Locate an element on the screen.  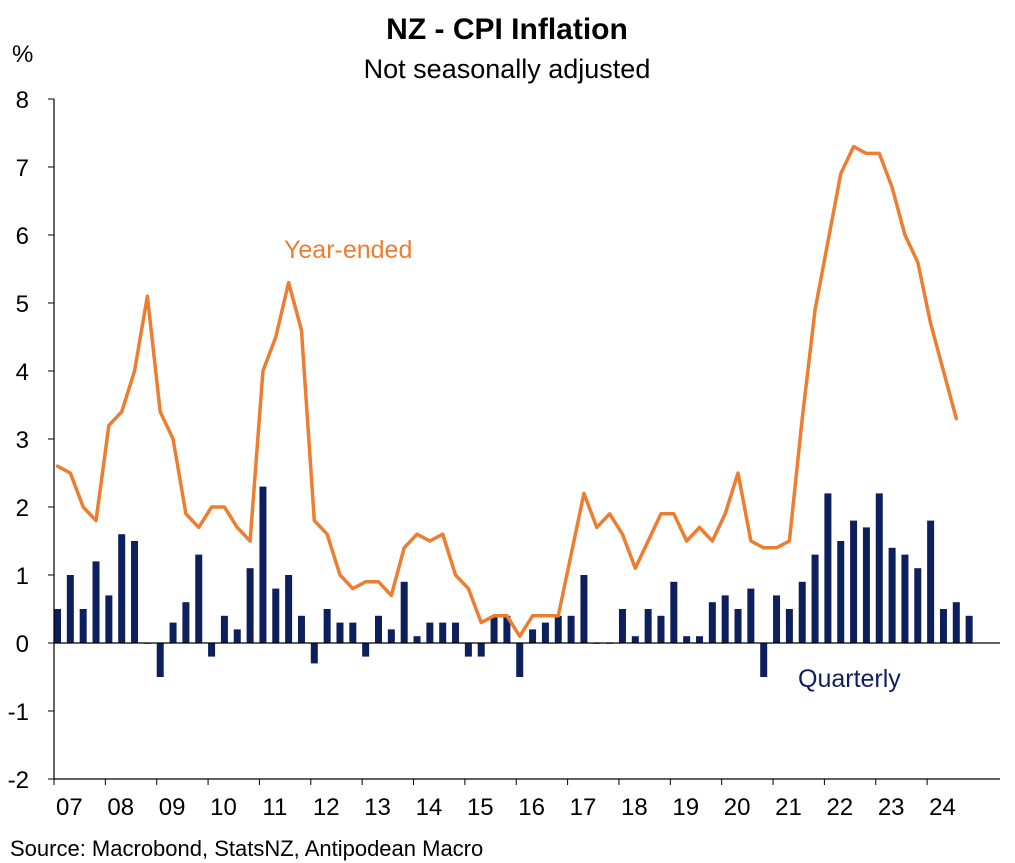
chart-subtitle: Not seasonally adjusted is located at coordinates (507, 69).